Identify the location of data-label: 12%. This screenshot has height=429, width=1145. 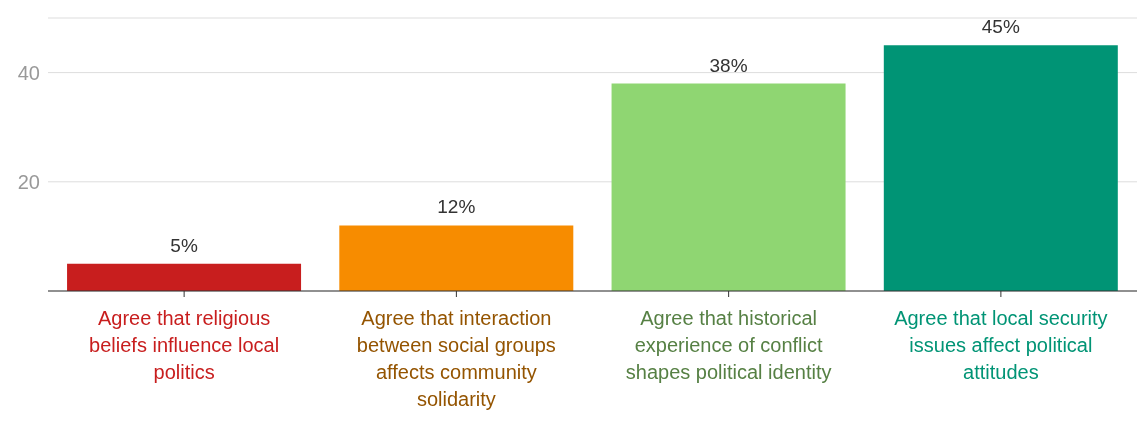
(456, 207).